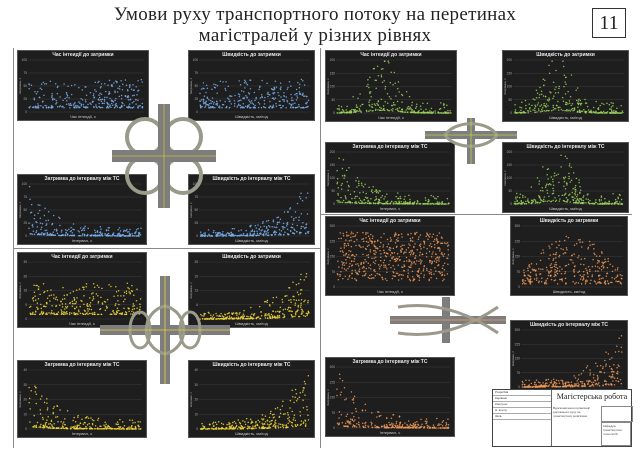 This screenshot has width=640, height=452. Describe the element at coordinates (333, 257) in the screenshot. I see `y-tick-label: 150` at that location.